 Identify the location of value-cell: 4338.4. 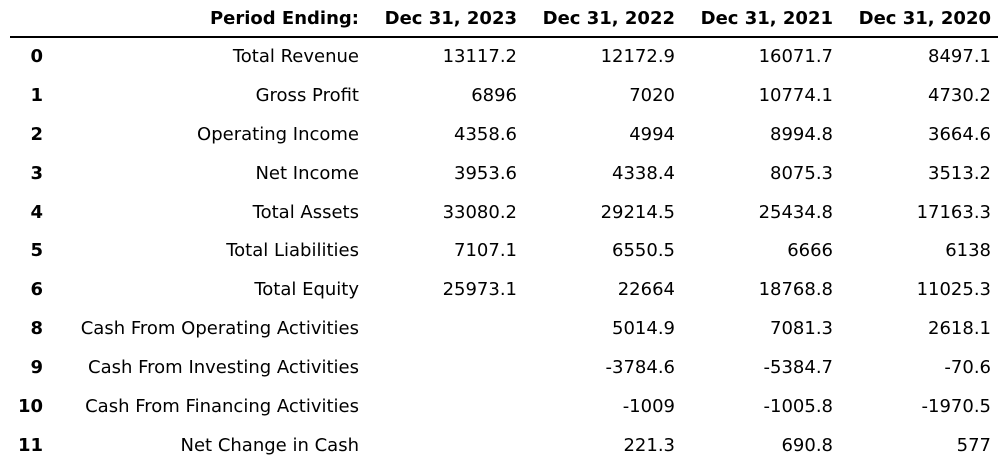
(643, 173).